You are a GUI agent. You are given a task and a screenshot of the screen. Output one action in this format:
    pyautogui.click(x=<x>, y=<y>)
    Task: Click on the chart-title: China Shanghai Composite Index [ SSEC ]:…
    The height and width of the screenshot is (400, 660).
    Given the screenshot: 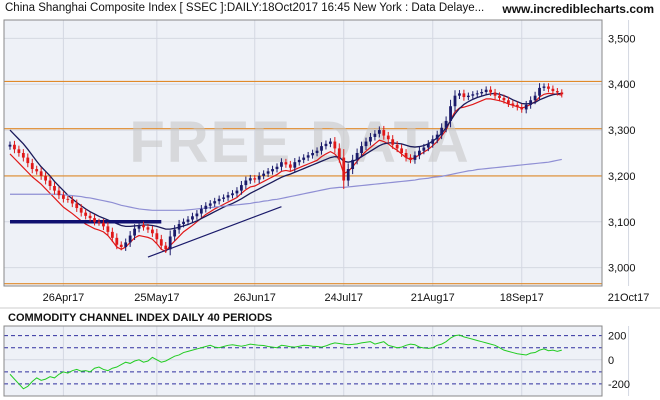 What is the action you would take?
    pyautogui.click(x=245, y=8)
    